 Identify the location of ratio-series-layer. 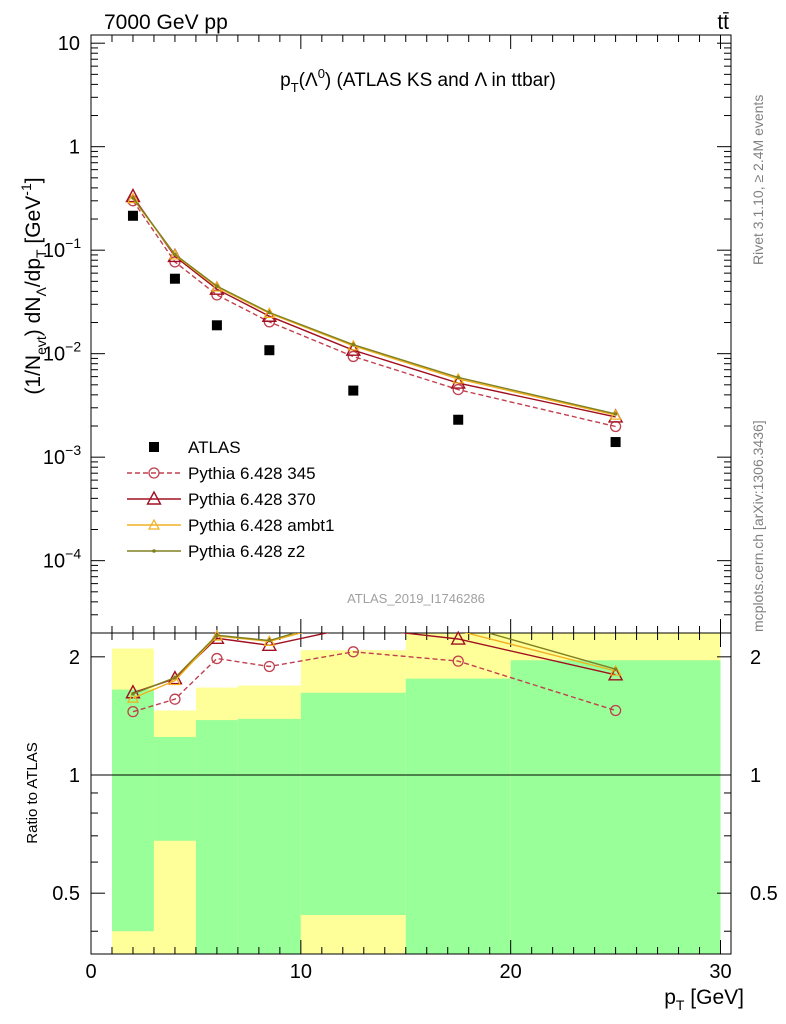
(374, 673).